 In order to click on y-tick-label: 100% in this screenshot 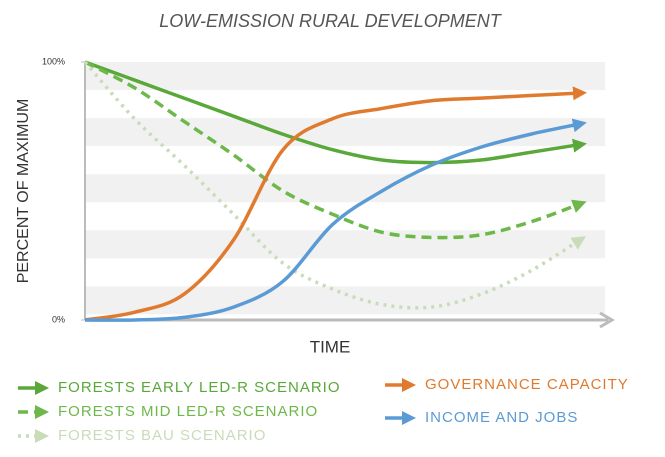, I will do `click(53, 61)`.